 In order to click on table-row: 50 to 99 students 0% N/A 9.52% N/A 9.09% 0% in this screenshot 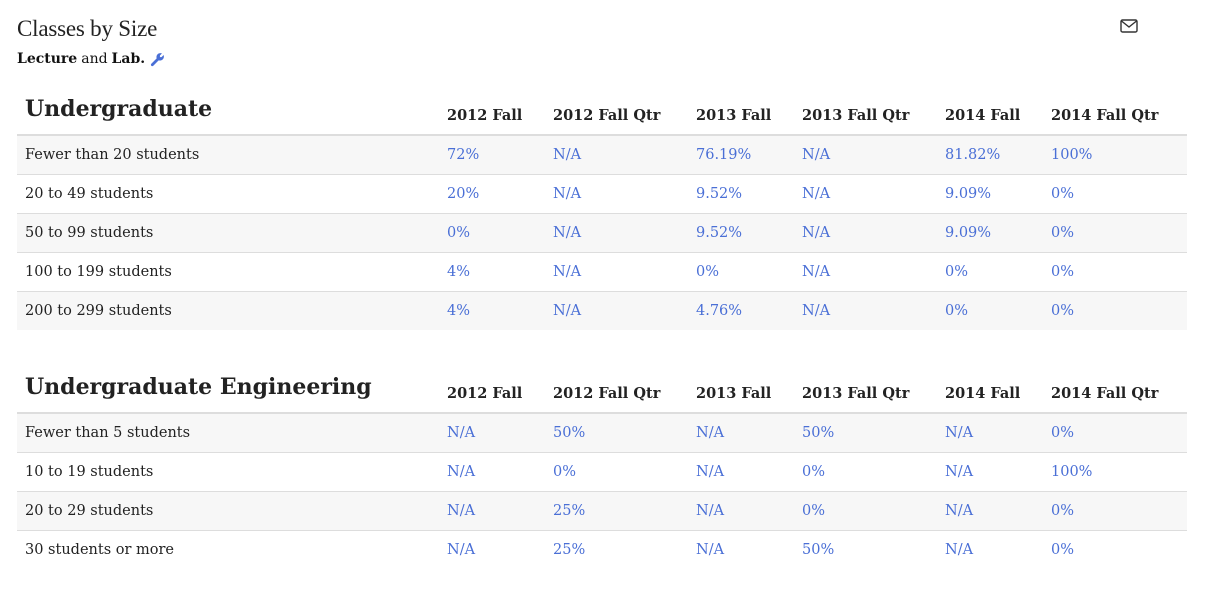, I will do `click(602, 233)`.